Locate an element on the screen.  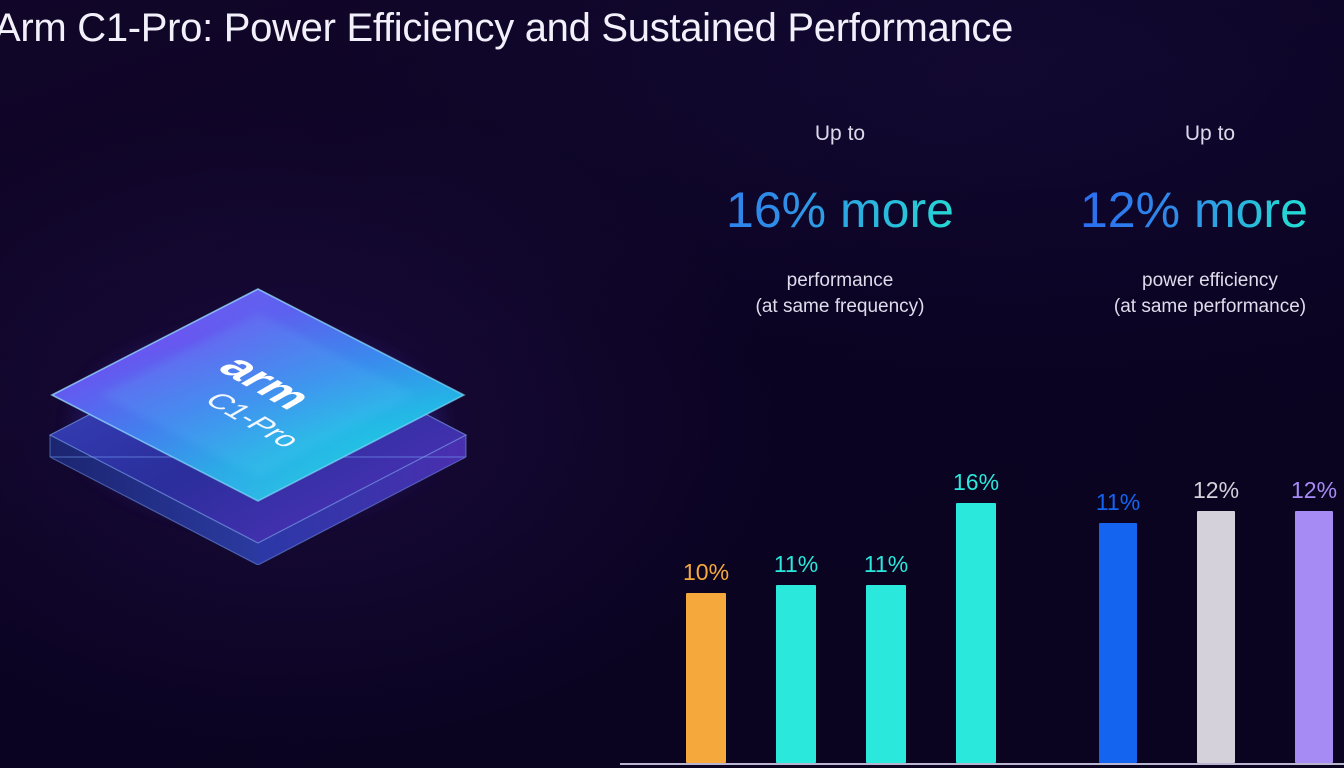
performance-subtitle-line2: (at same frequency) is located at coordinates (840, 306).